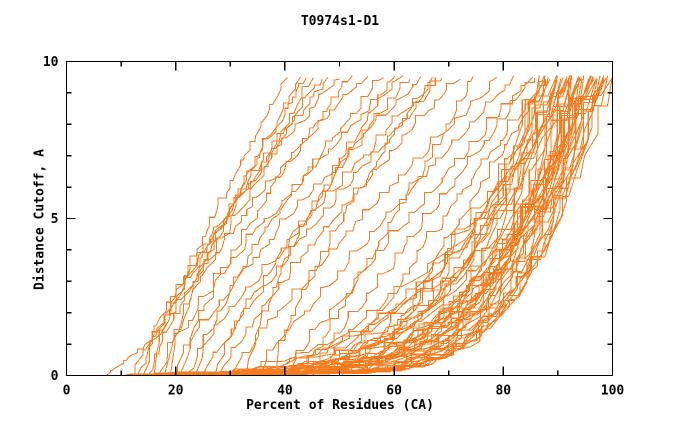 This screenshot has height=440, width=680. Describe the element at coordinates (55, 219) in the screenshot. I see `y-tick-label: 5` at that location.